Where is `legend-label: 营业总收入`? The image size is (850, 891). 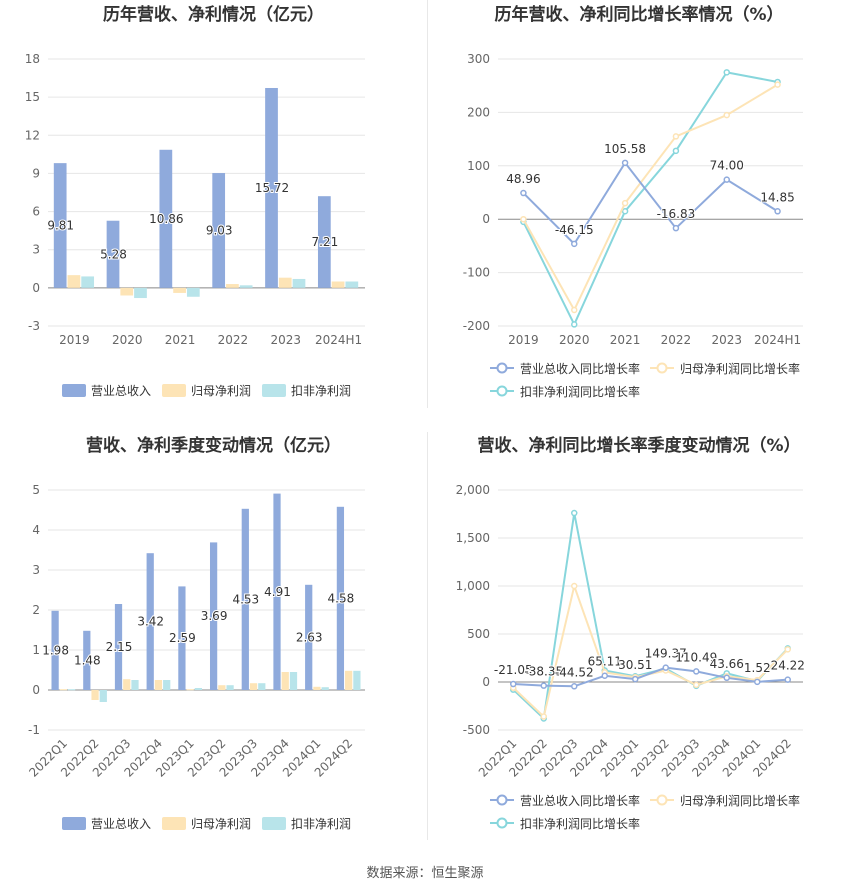
legend-label: 营业总收入 is located at coordinates (121, 391).